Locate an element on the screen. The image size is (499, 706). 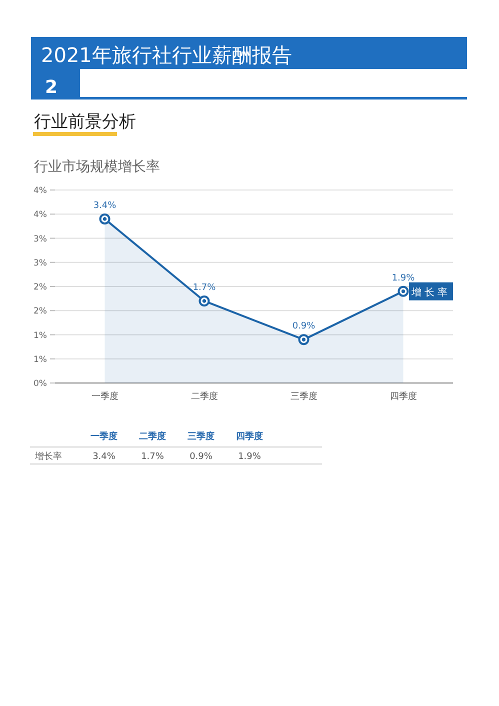
chart-title: 行业市场规模增长率 is located at coordinates (97, 167).